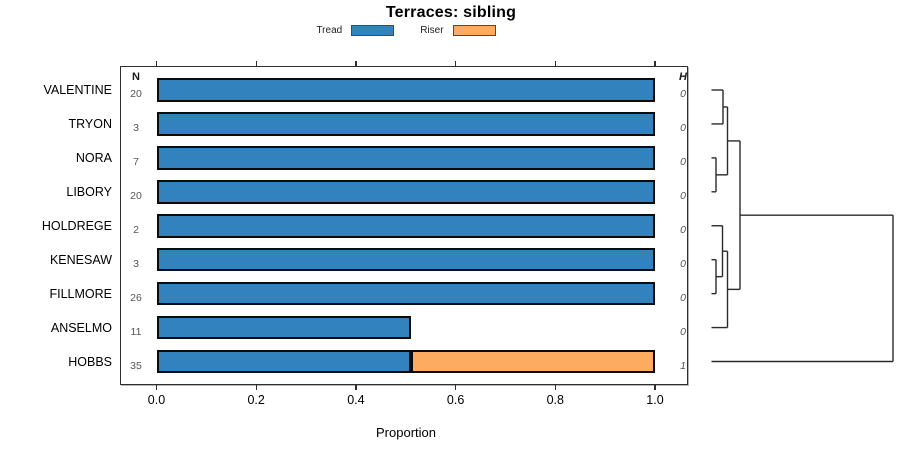  I want to click on y-axis-label: VALENTINE, so click(77, 90).